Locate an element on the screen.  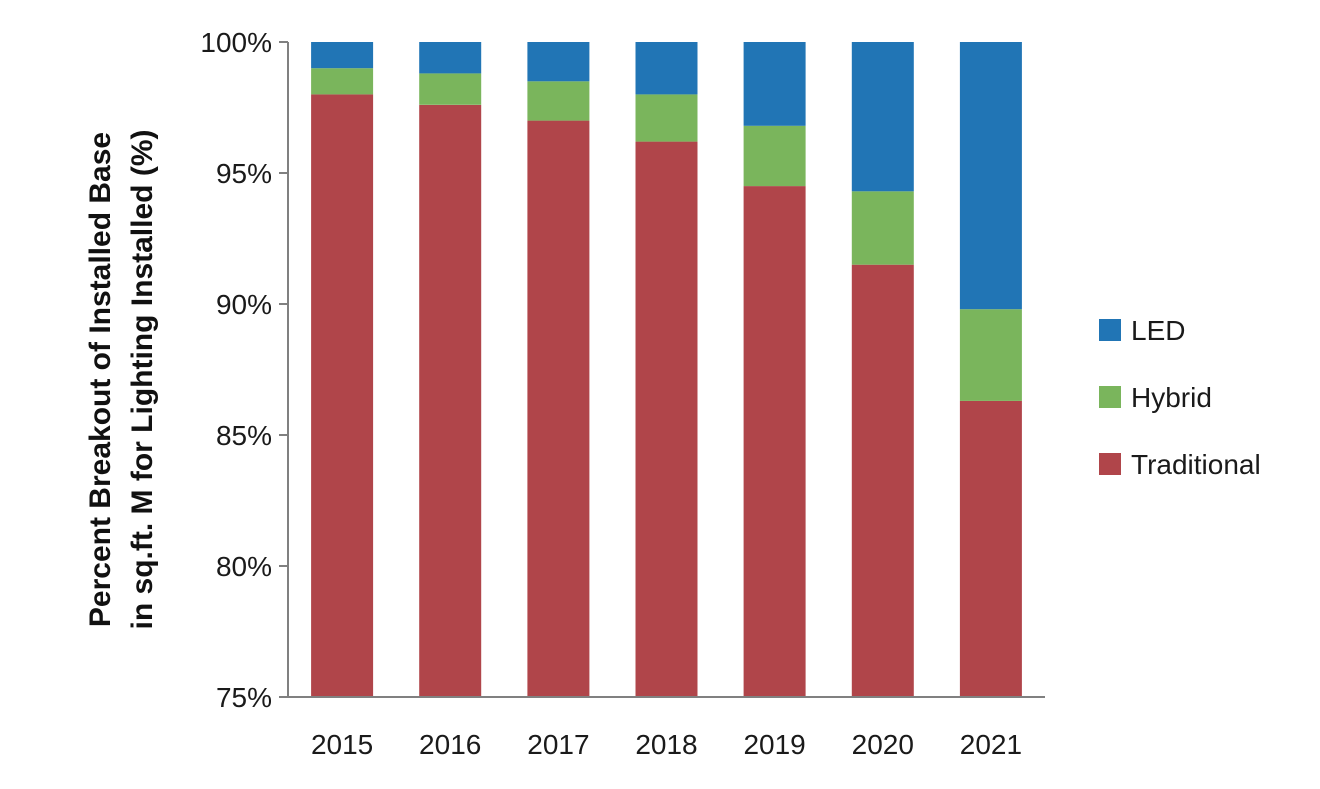
legend-swatch-led is located at coordinates (1110, 330).